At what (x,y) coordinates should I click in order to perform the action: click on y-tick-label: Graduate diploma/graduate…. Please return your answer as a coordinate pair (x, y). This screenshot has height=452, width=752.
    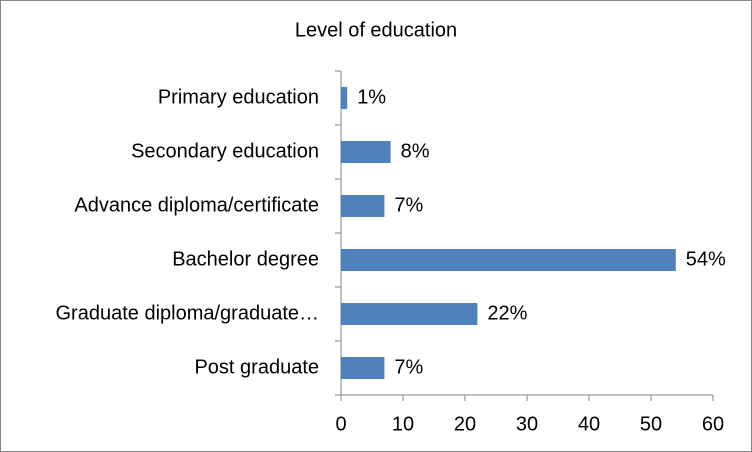
    Looking at the image, I should click on (188, 313).